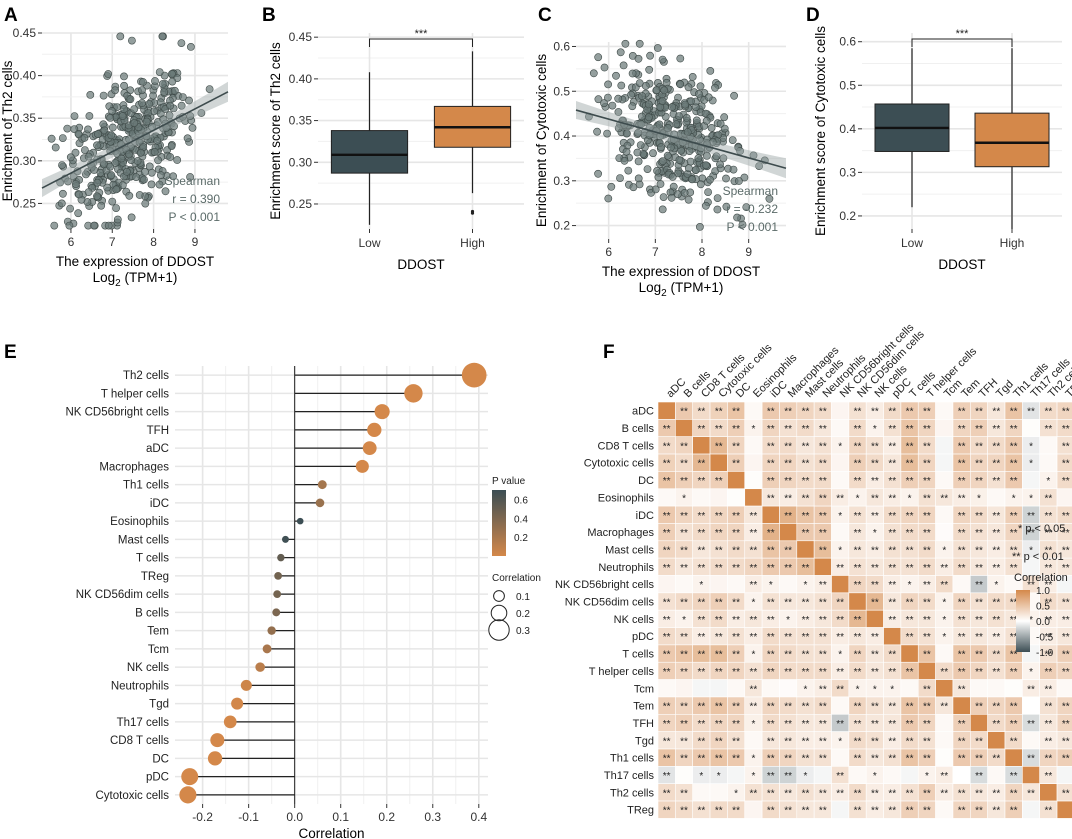 This screenshot has width=1072, height=839. Describe the element at coordinates (541, 141) in the screenshot. I see `y-axis-title: Enrichment of Cytotoxic cells` at that location.